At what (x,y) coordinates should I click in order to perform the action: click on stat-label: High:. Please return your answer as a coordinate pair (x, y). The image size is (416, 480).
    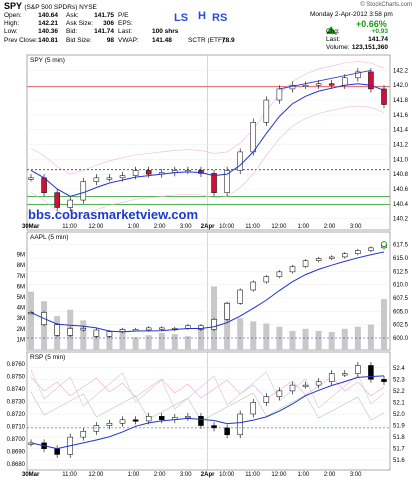
    Looking at the image, I should click on (12, 24).